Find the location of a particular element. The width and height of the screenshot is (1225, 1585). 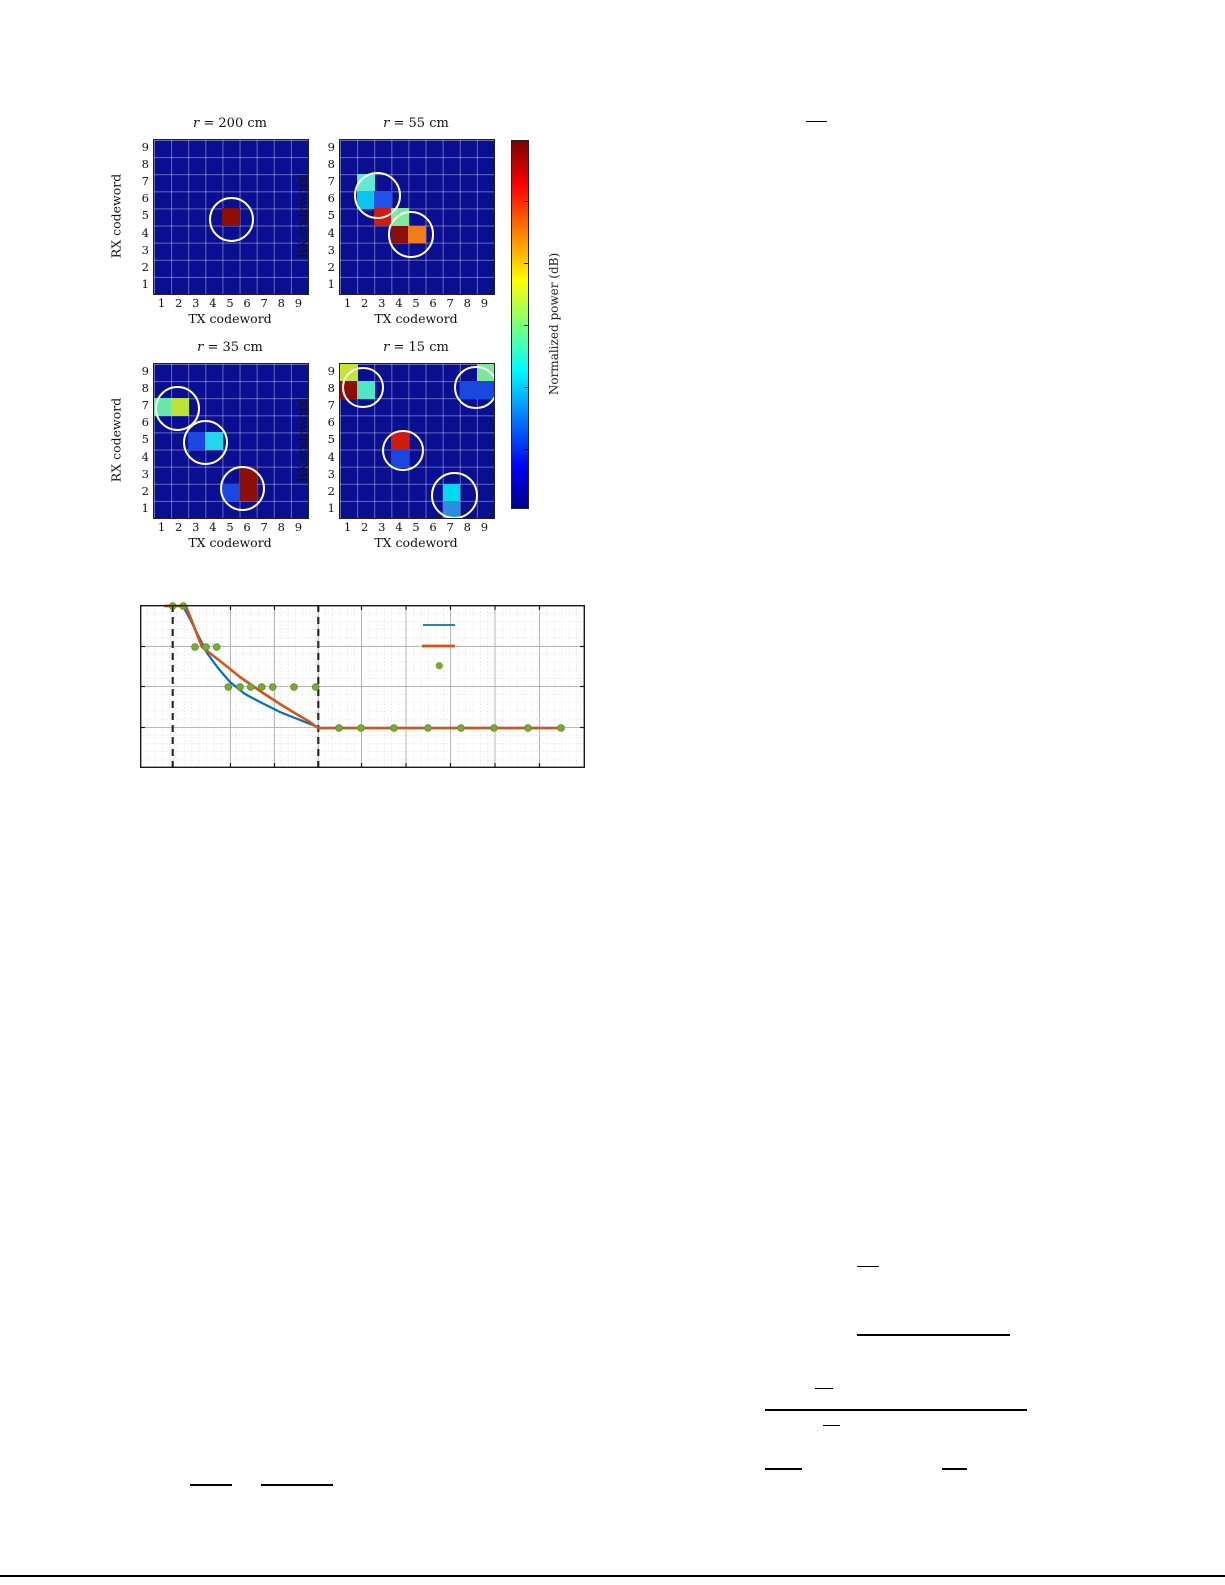

footer-rule is located at coordinates (612, 1576).